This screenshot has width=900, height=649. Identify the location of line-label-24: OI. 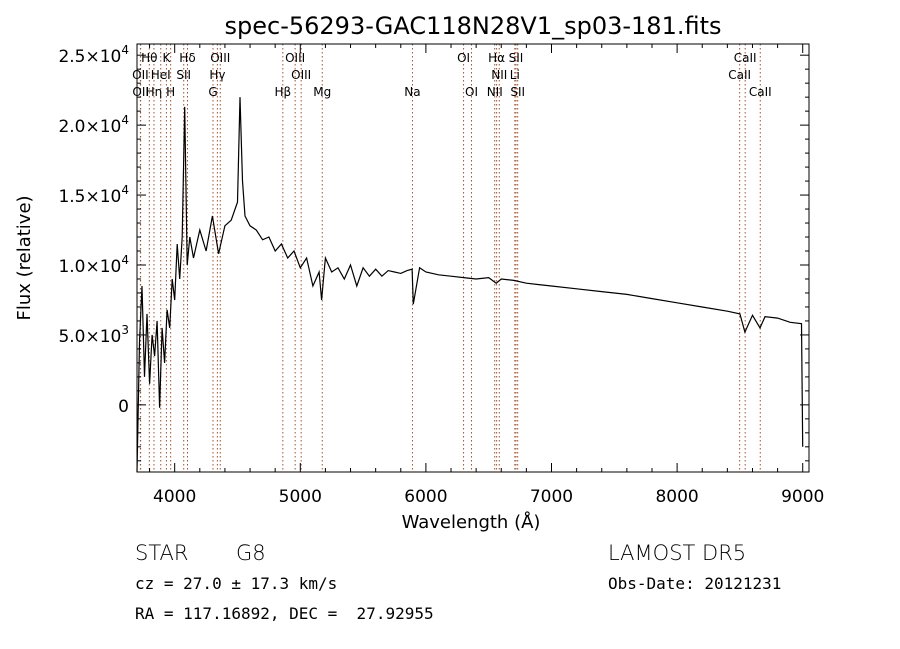
(471, 92).